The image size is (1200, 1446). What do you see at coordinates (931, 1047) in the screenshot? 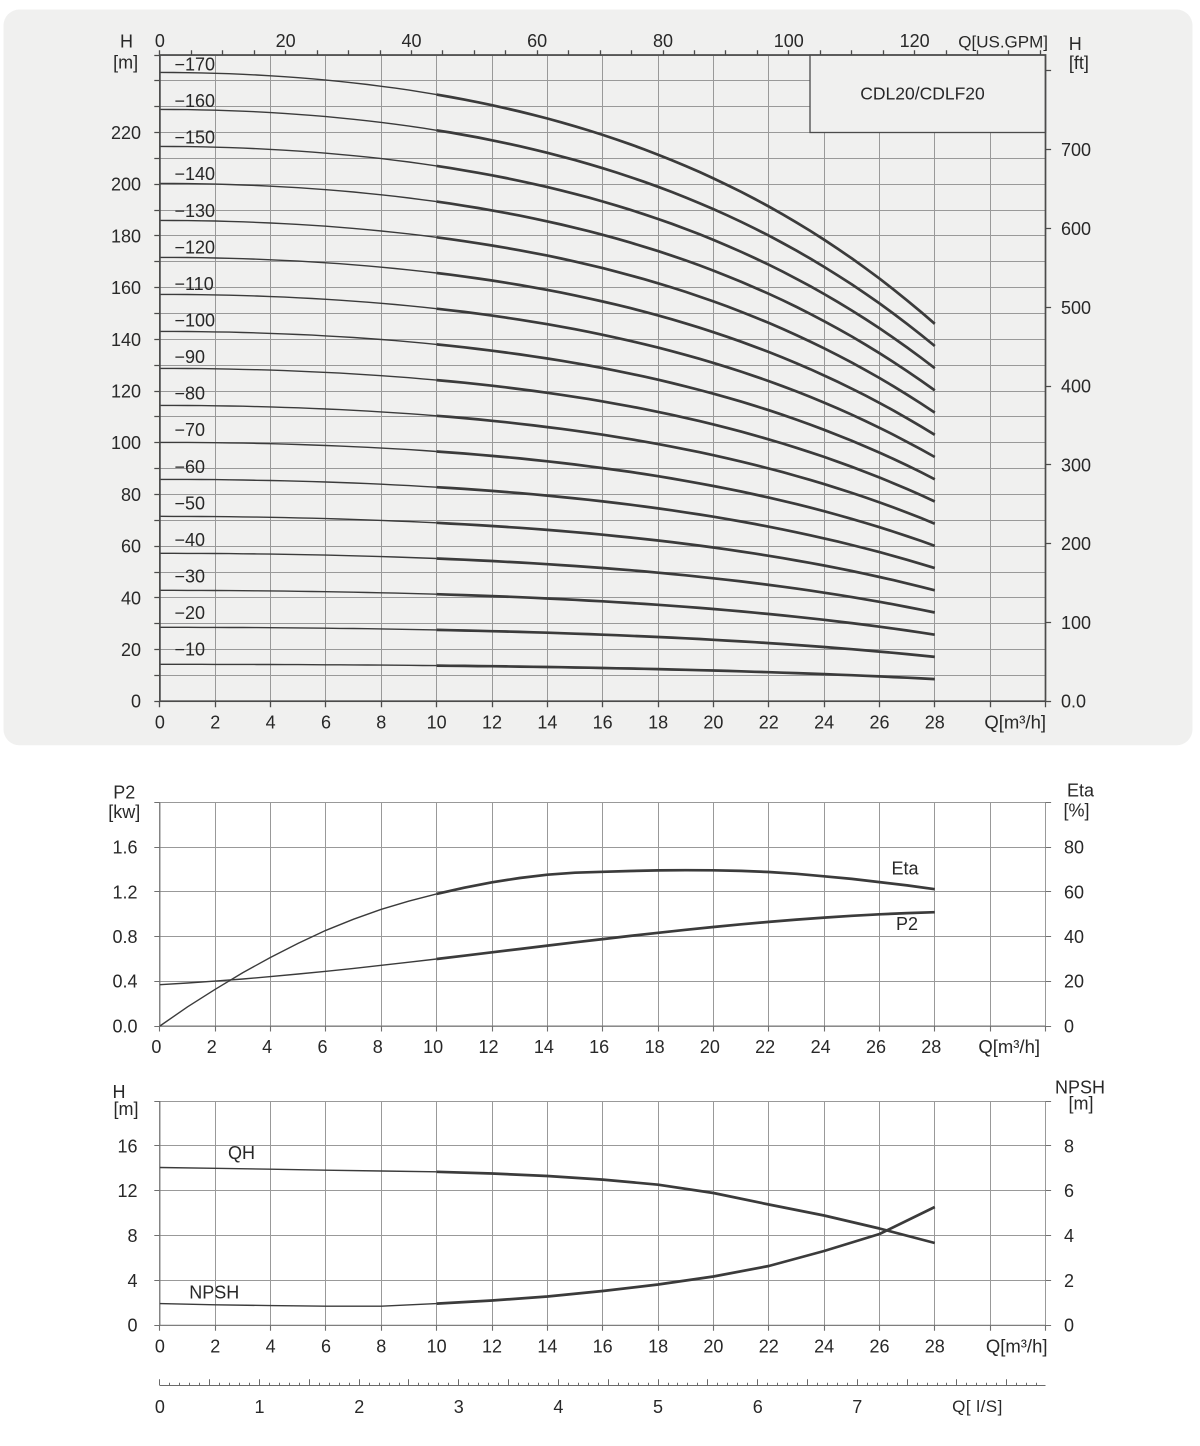
I see `svg-text: 28` at bounding box center [931, 1047].